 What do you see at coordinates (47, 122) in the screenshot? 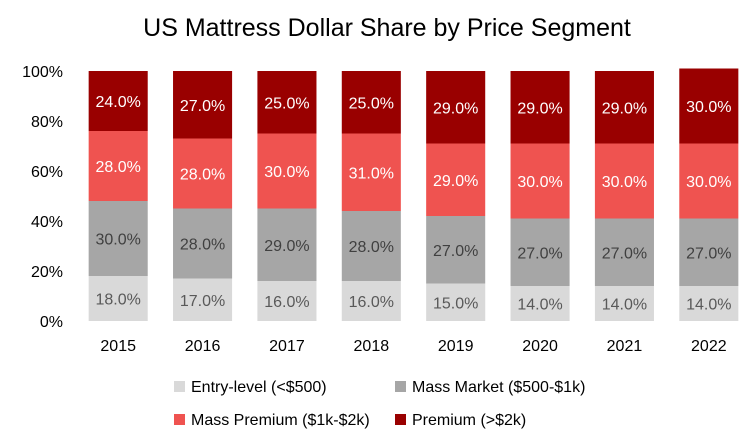
I see `y-tick-label: 80%` at bounding box center [47, 122].